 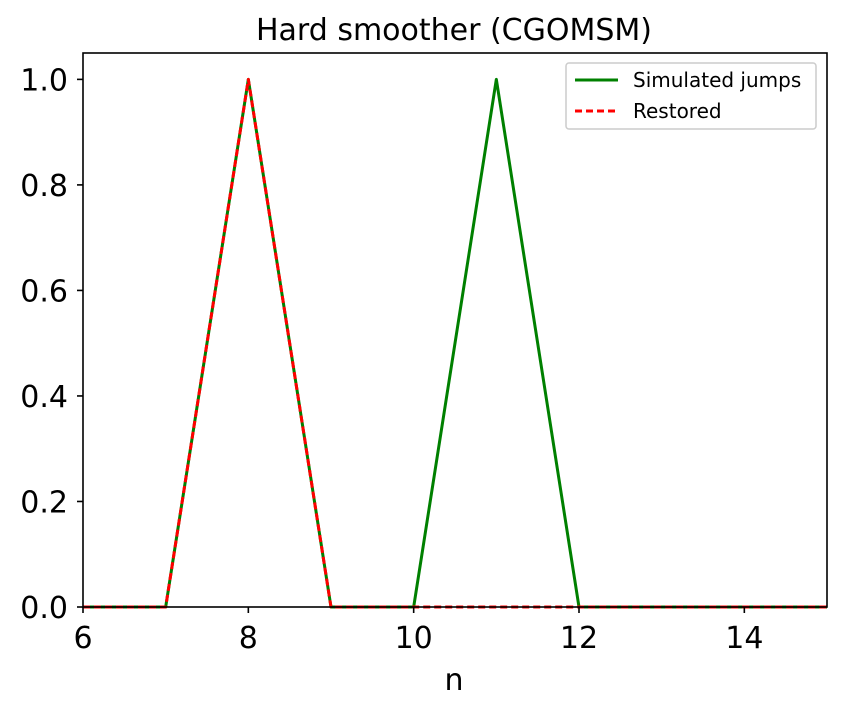 What do you see at coordinates (717, 80) in the screenshot?
I see `legend-label-0: Simulated jumps` at bounding box center [717, 80].